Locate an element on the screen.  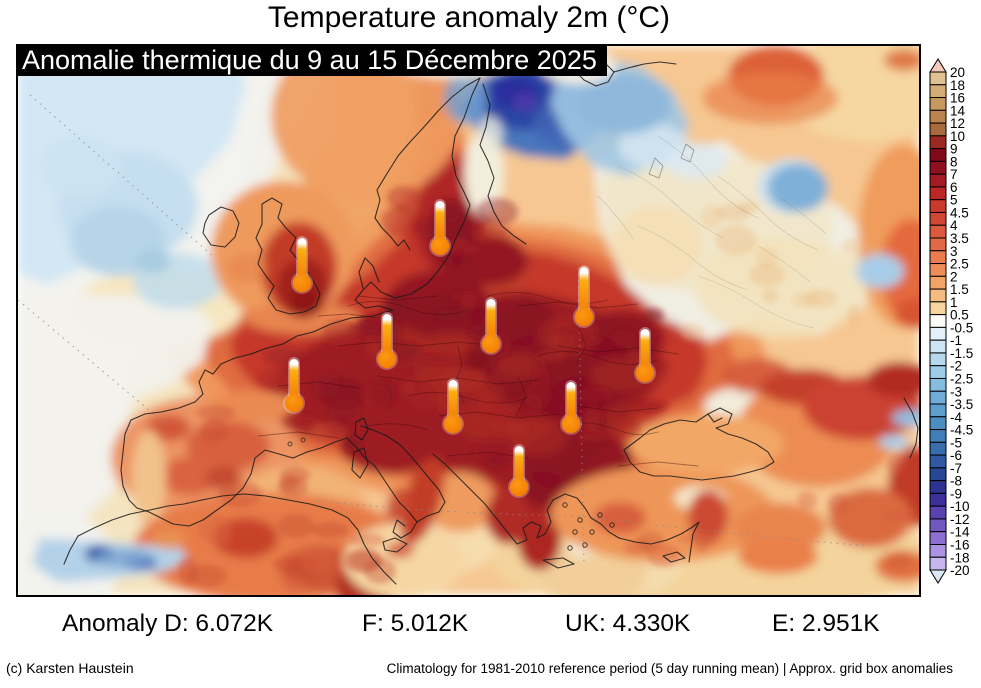
svg-text: -7 is located at coordinates (956, 468).